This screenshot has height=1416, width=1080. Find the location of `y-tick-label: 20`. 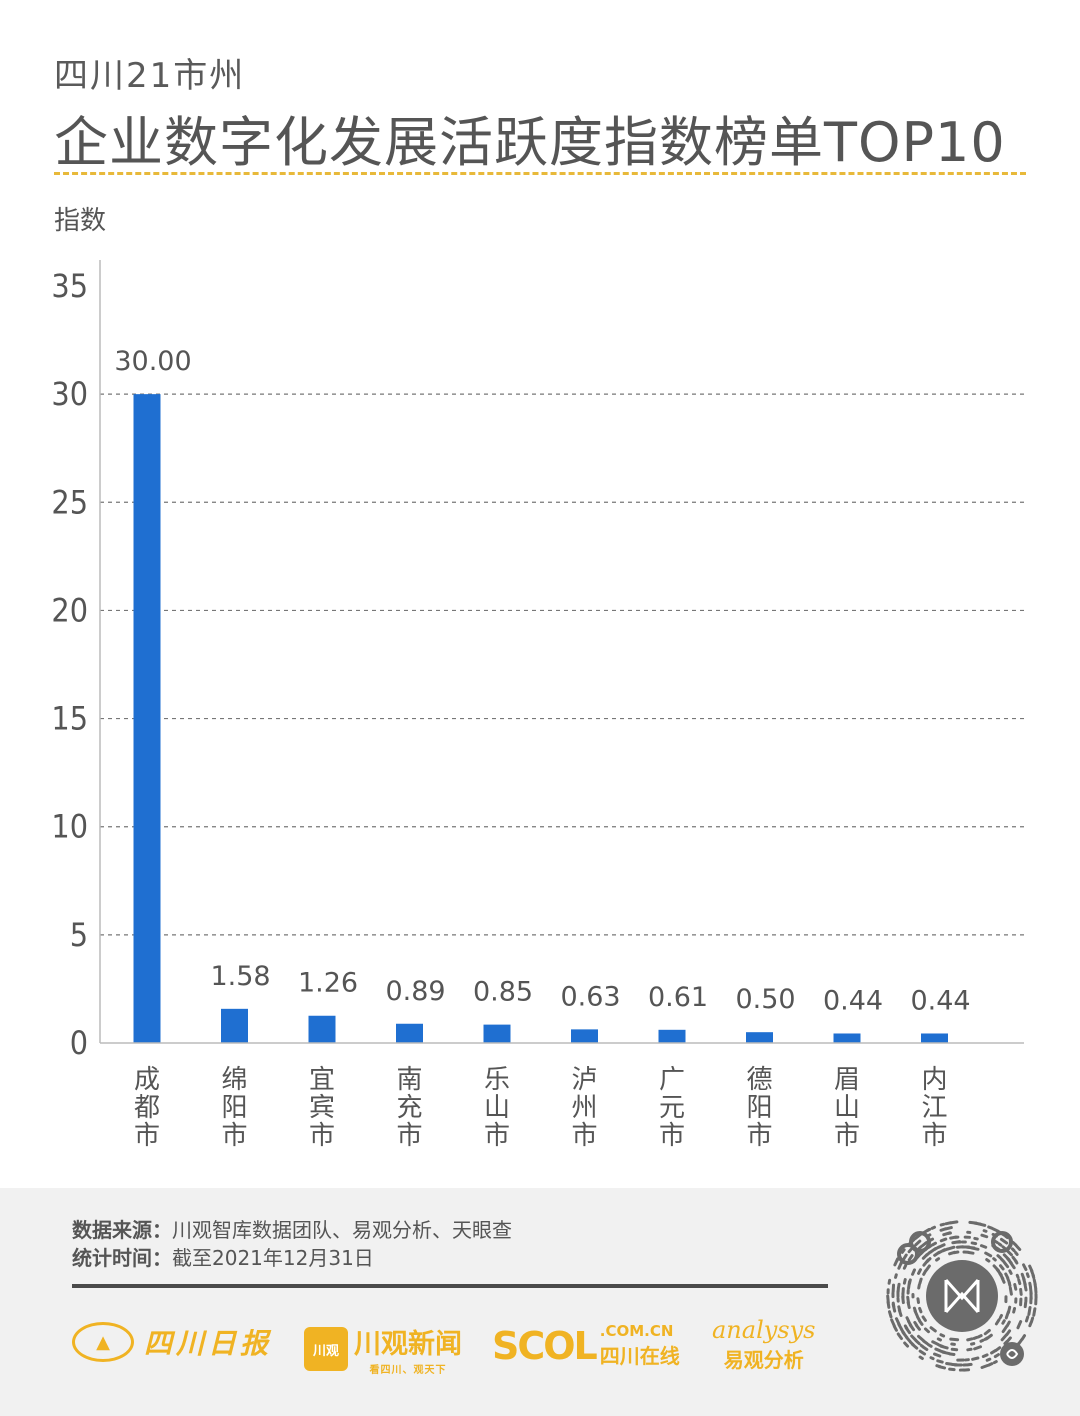

y-tick-label: 20 is located at coordinates (69, 610).